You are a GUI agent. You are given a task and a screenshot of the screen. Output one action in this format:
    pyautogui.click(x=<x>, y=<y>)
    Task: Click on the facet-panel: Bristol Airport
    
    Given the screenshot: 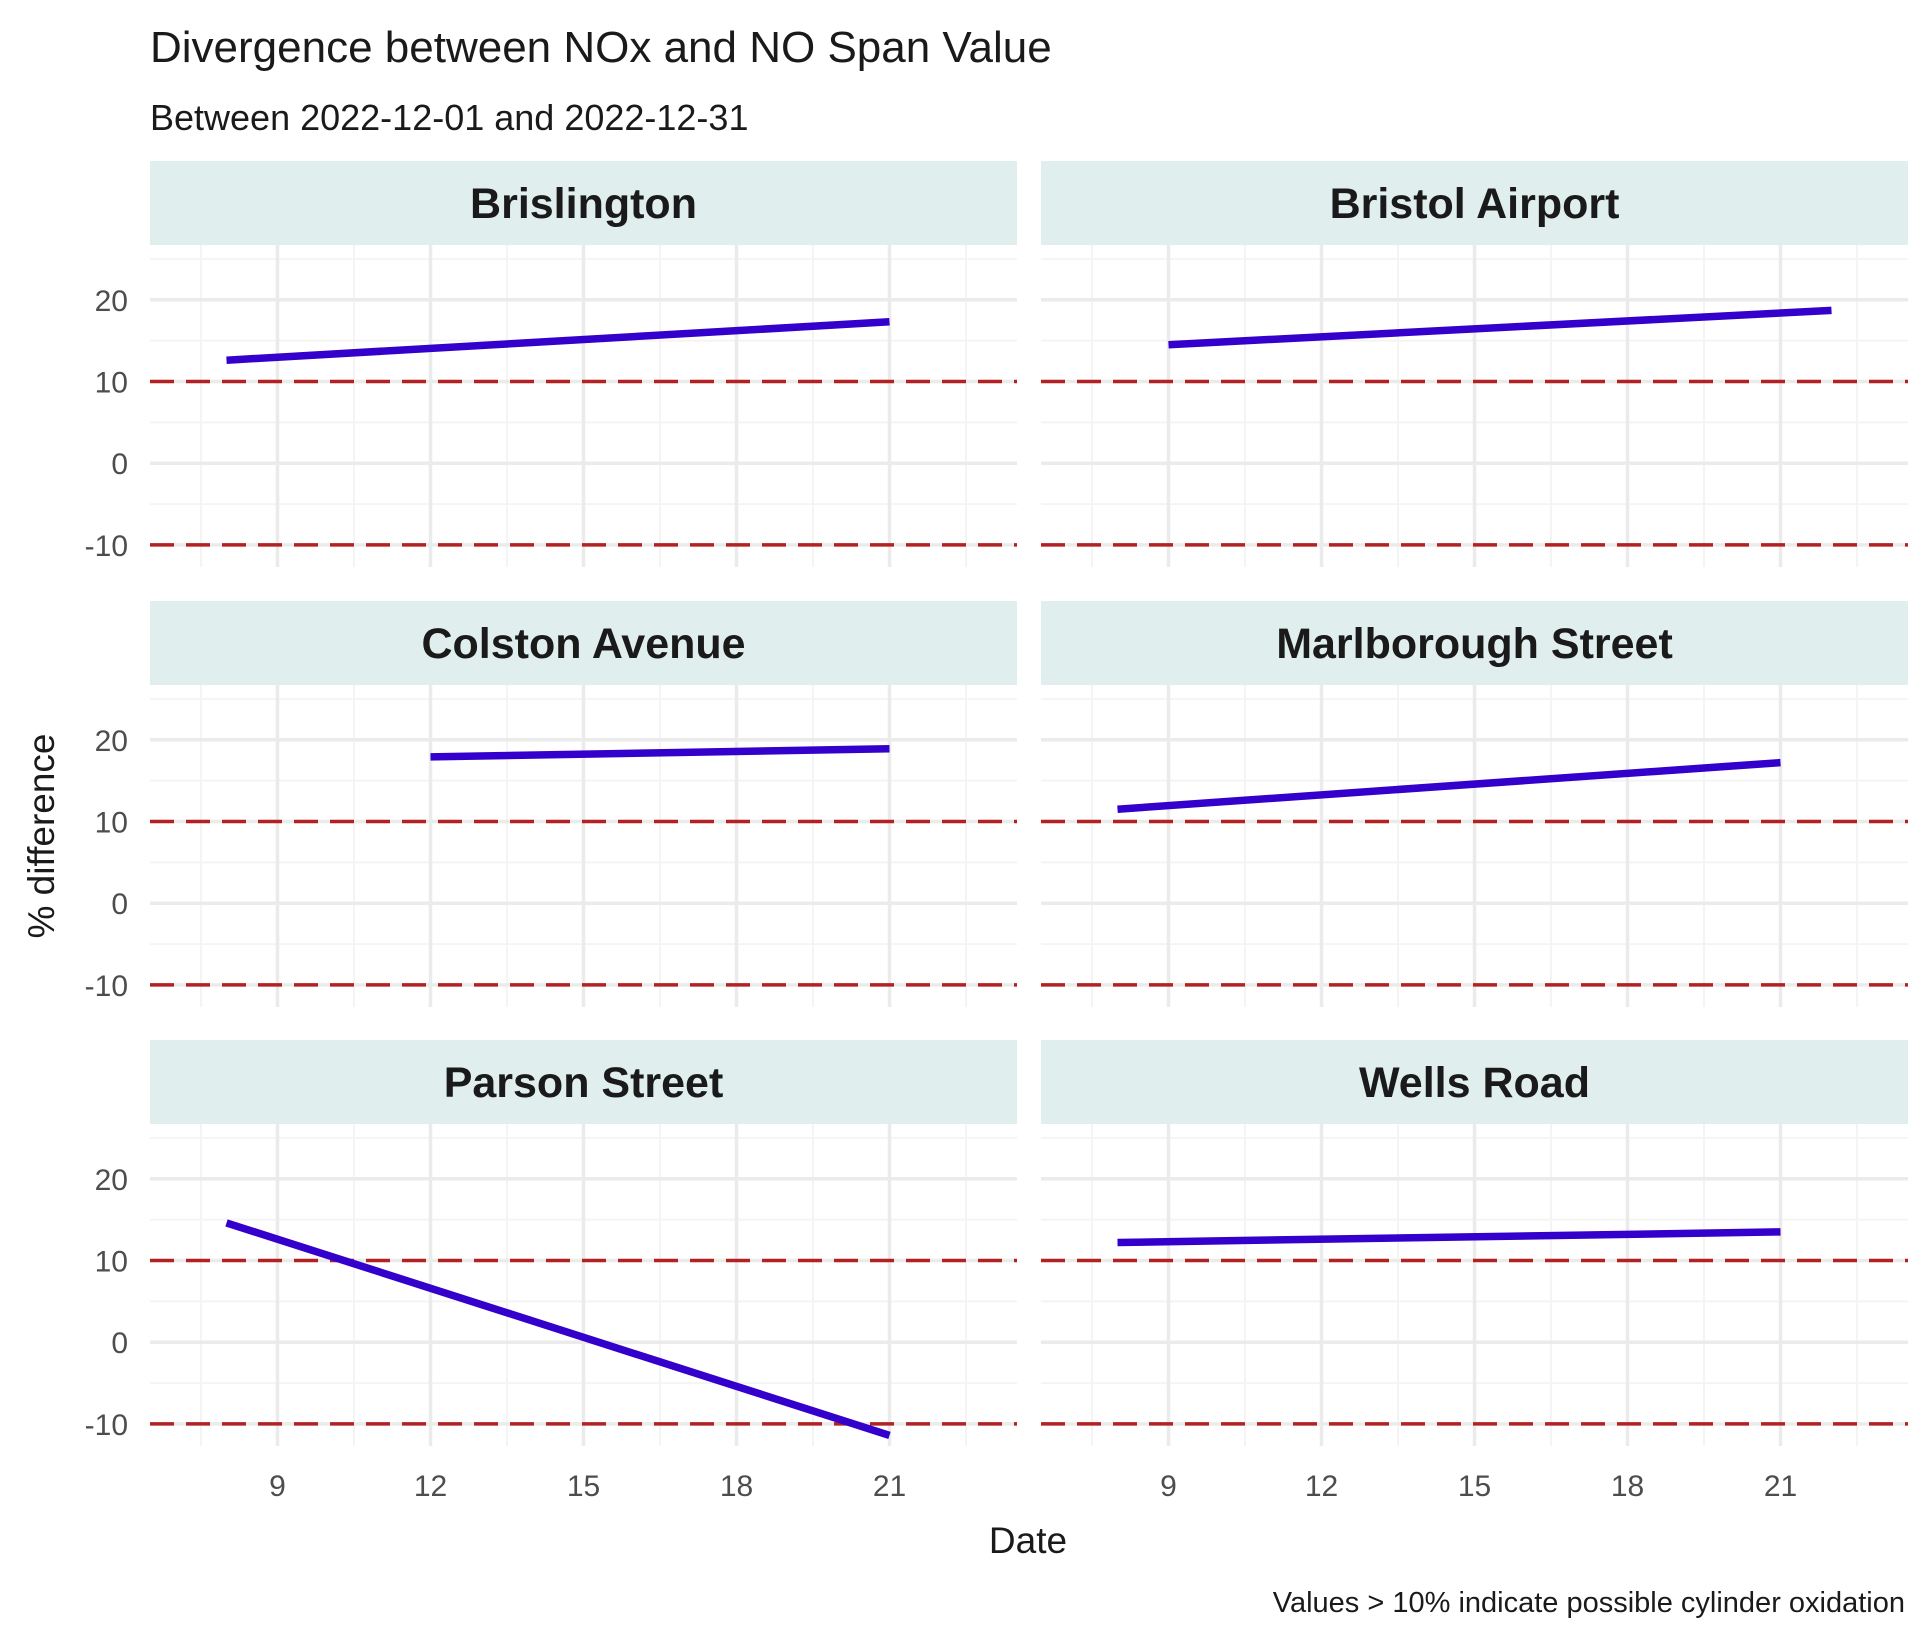 What is the action you would take?
    pyautogui.click(x=1474, y=364)
    